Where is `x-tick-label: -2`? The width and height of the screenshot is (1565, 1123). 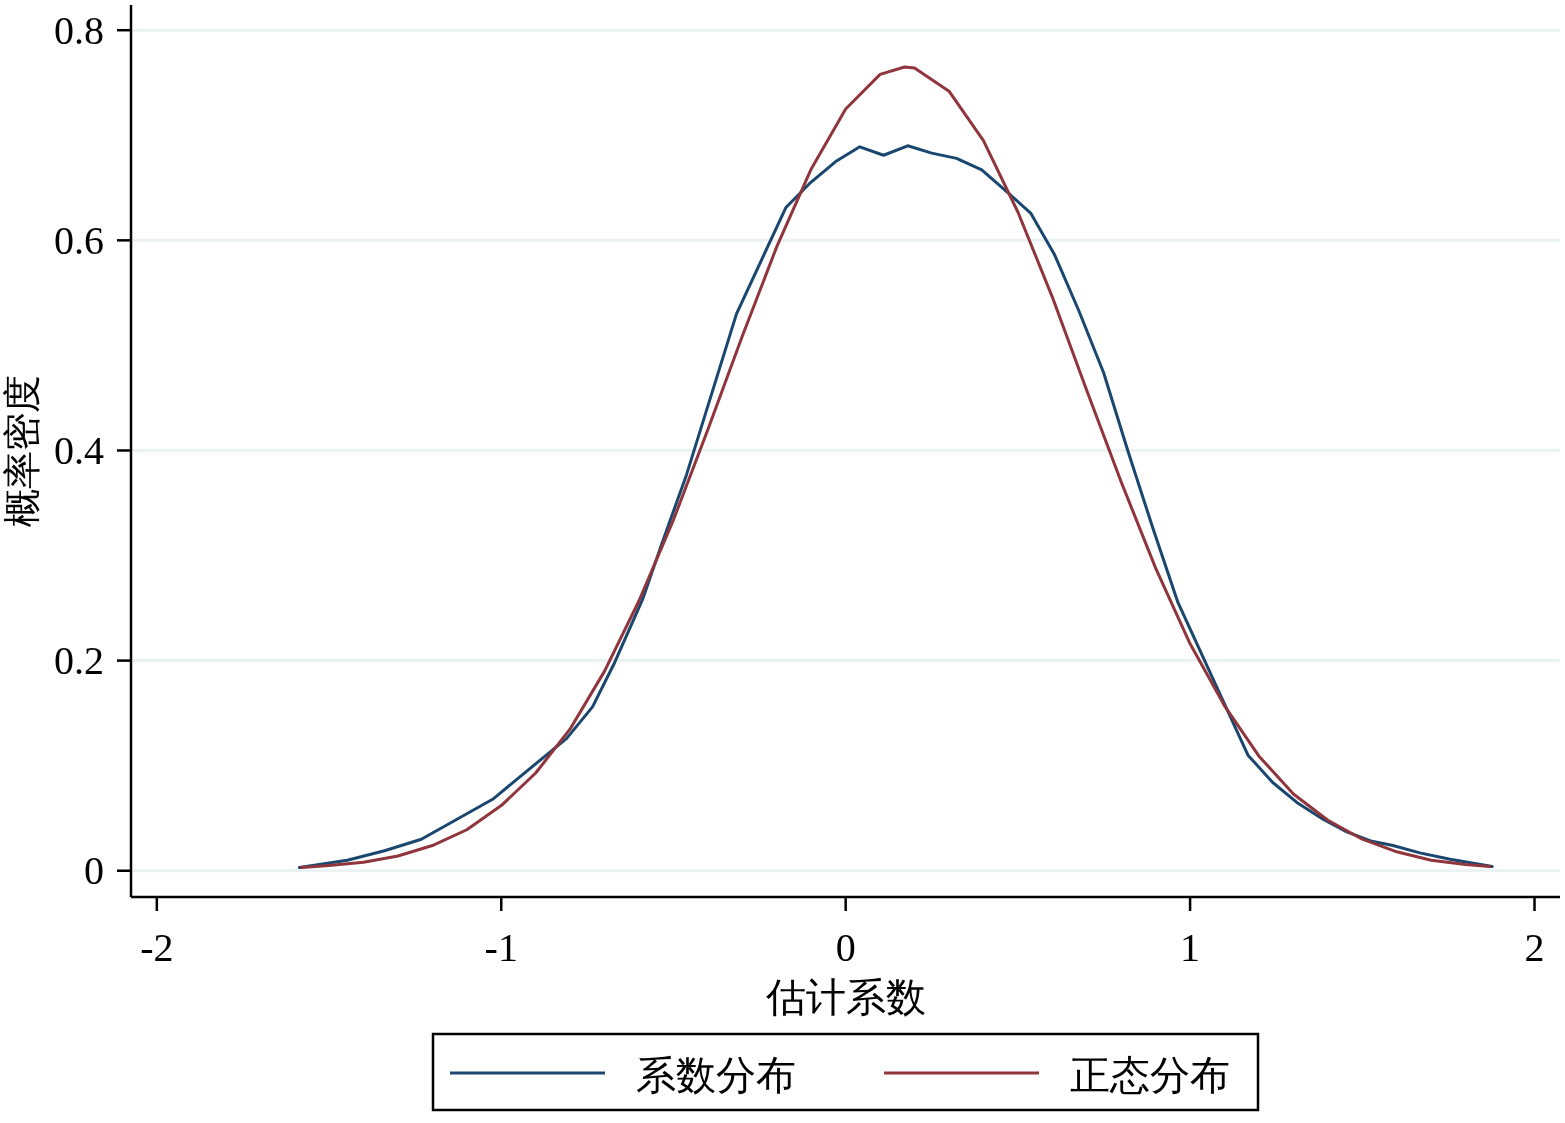
x-tick-label: -2 is located at coordinates (157, 947).